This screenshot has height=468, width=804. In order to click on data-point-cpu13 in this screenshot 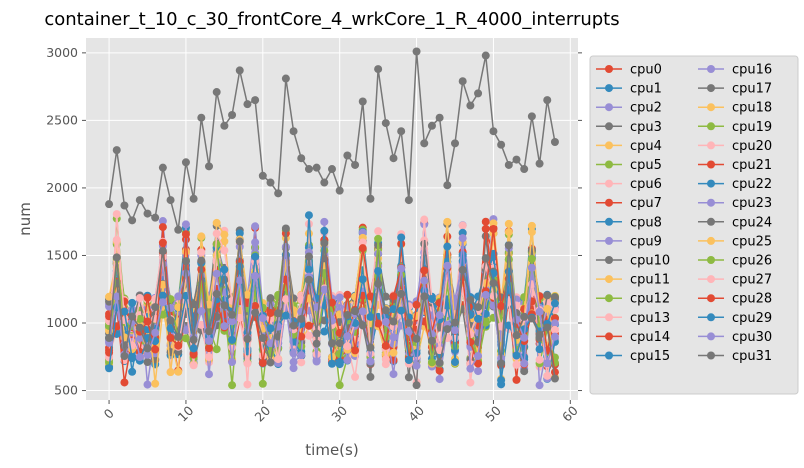, I will do `click(539, 359)`.